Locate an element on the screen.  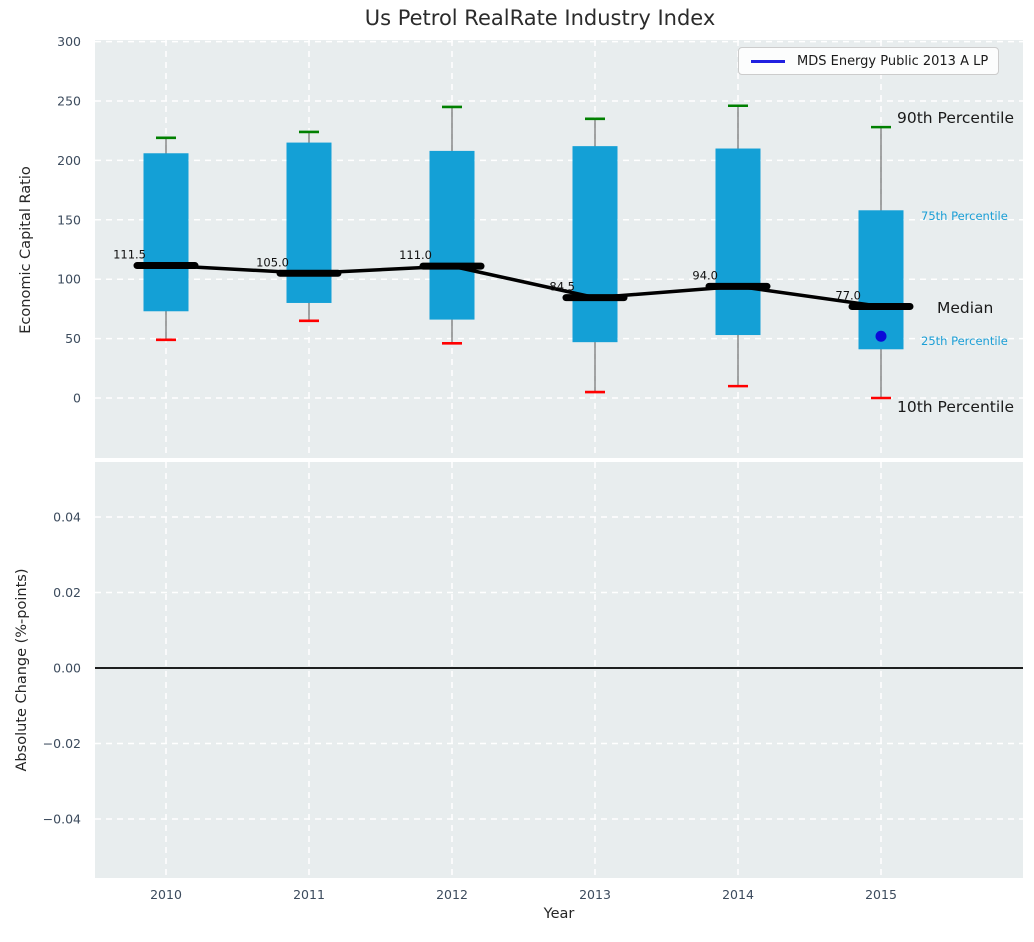
y-tick-label-top: 50 is located at coordinates (73, 338).